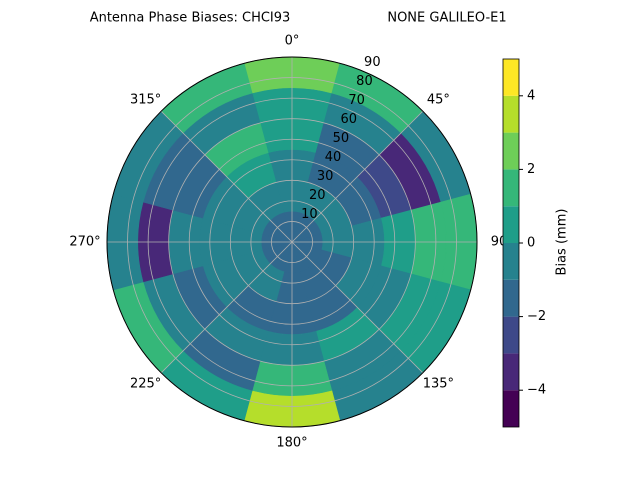 Image resolution: width=640 pixels, height=480 pixels. Describe the element at coordinates (536, 316) in the screenshot. I see `colorbar-tick-label: −2` at that location.